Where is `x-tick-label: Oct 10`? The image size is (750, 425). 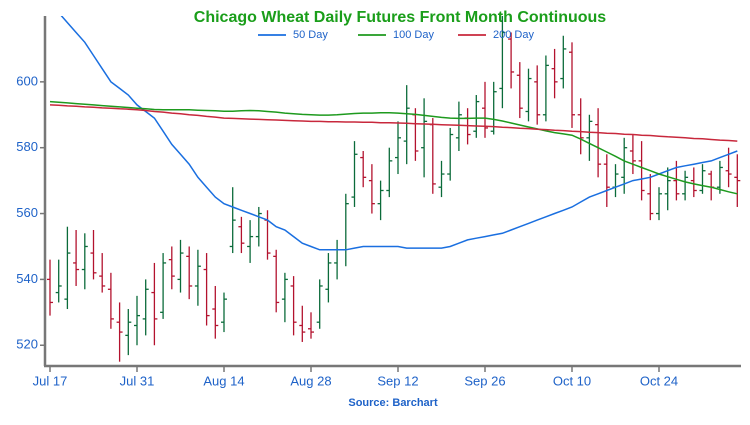 x-tick-label: Oct 10 is located at coordinates (572, 380).